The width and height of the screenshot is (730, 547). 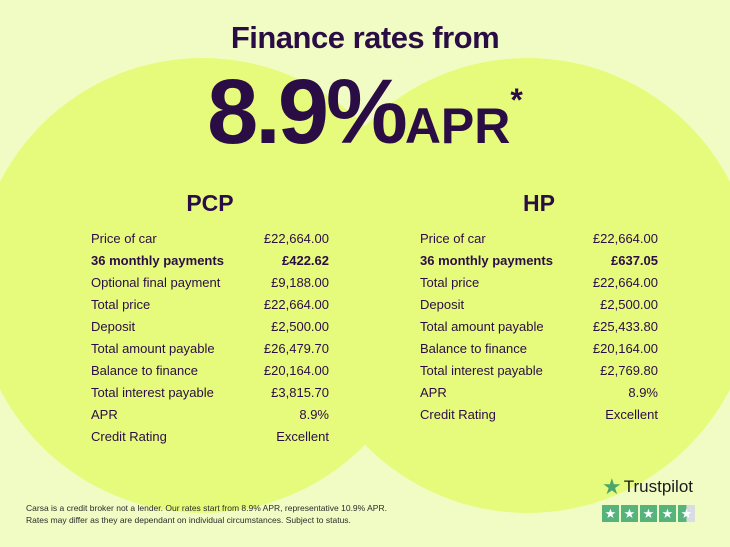 What do you see at coordinates (156, 282) in the screenshot?
I see `row-label: Optional final payment` at bounding box center [156, 282].